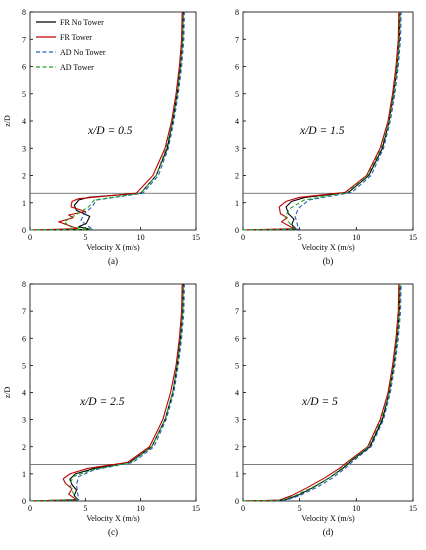 This screenshot has width=426, height=550. What do you see at coordinates (328, 532) in the screenshot?
I see `panel-caption: (d)` at bounding box center [328, 532].